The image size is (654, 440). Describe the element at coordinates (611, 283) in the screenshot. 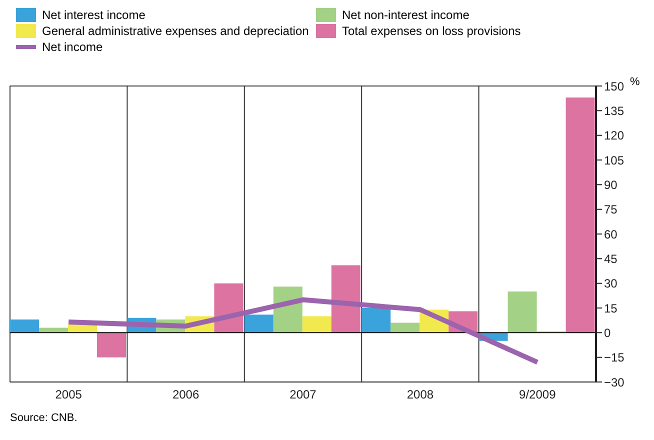

I see `y-tick-label: 30` at that location.